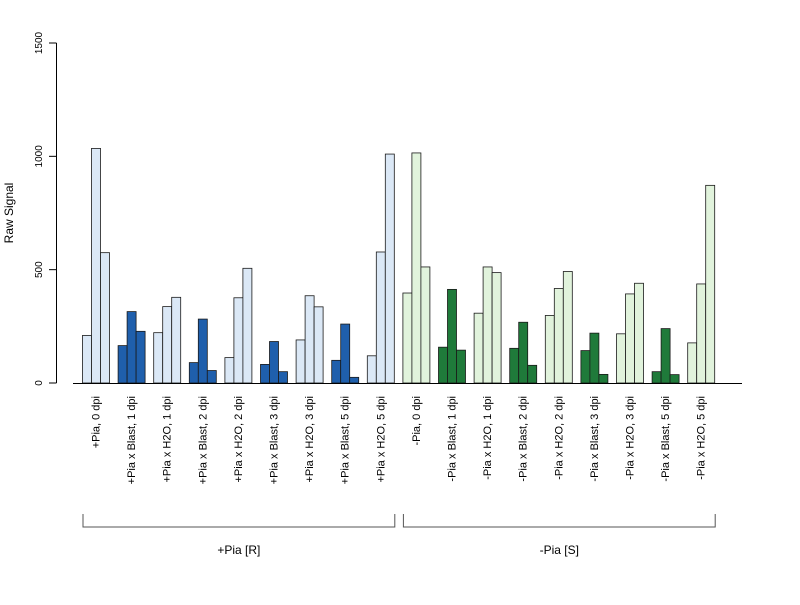 The height and width of the screenshot is (605, 800). What do you see at coordinates (39, 42) in the screenshot?
I see `y-tick-label: 1500` at bounding box center [39, 42].